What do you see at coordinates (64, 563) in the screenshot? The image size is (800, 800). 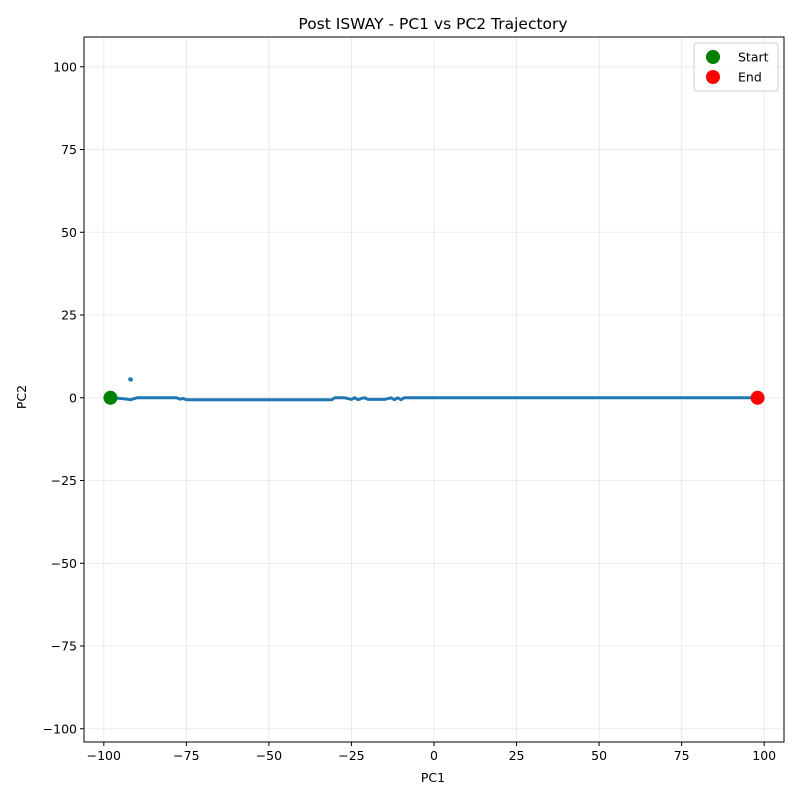 I see `y-tick-label: −50` at bounding box center [64, 563].